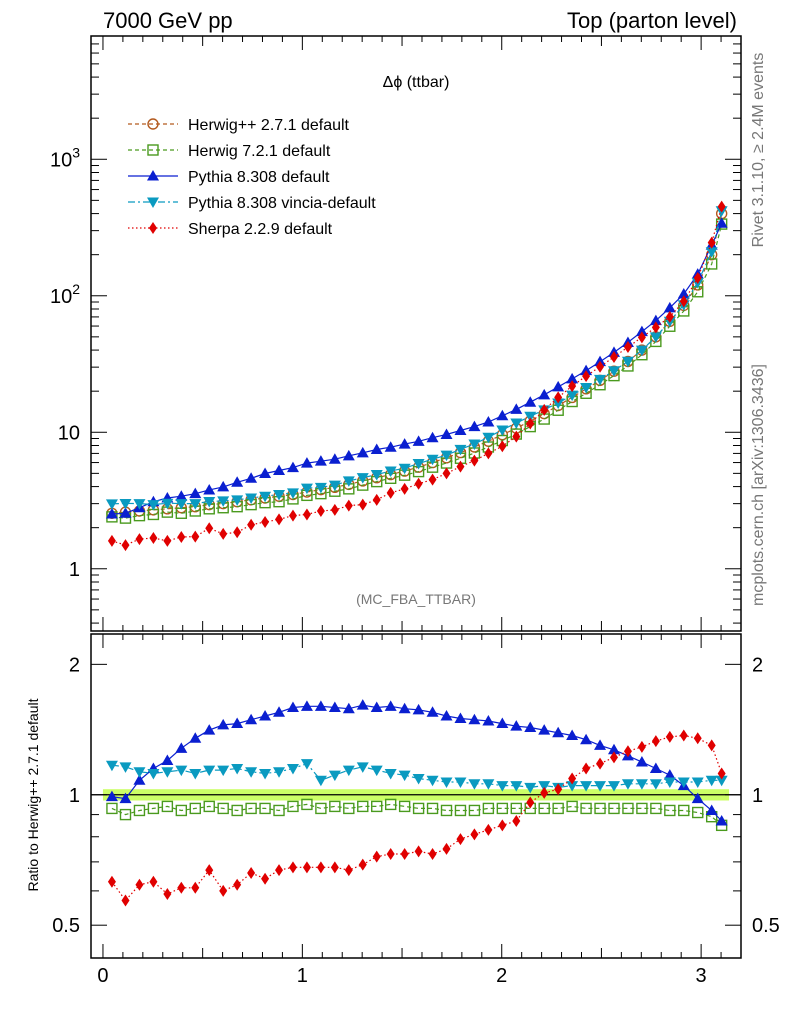 The width and height of the screenshot is (786, 1024). Describe the element at coordinates (501, 976) in the screenshot. I see `x-tick-label: 2` at that location.